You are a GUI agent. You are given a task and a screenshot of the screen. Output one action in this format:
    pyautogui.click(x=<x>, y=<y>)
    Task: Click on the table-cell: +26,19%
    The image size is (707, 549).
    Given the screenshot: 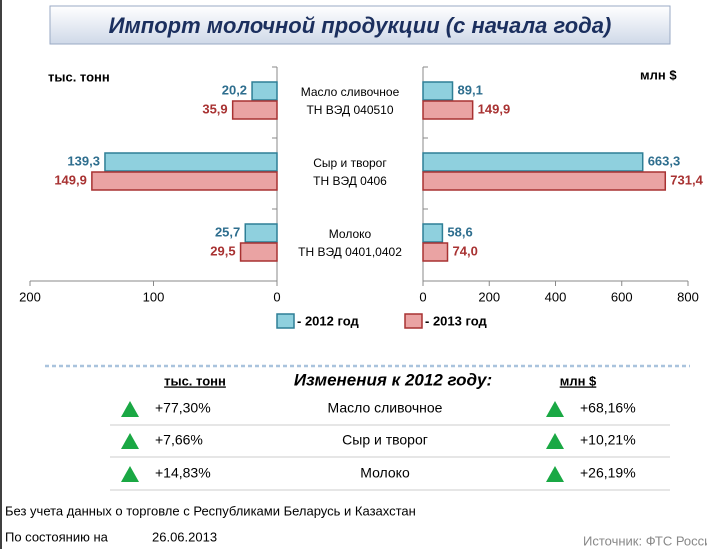 What is the action you would take?
    pyautogui.click(x=608, y=473)
    